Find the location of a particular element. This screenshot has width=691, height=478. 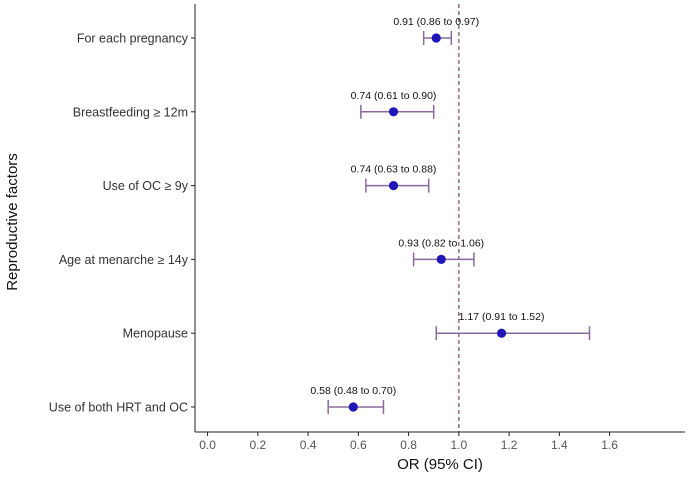

category-label: Menopause is located at coordinates (155, 334).